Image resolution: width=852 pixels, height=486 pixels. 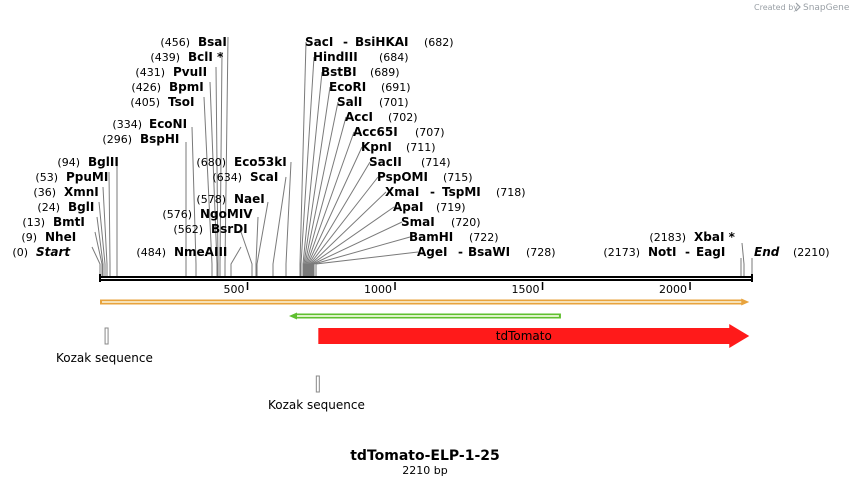 I want to click on leader-acci, so click(x=326, y=196).